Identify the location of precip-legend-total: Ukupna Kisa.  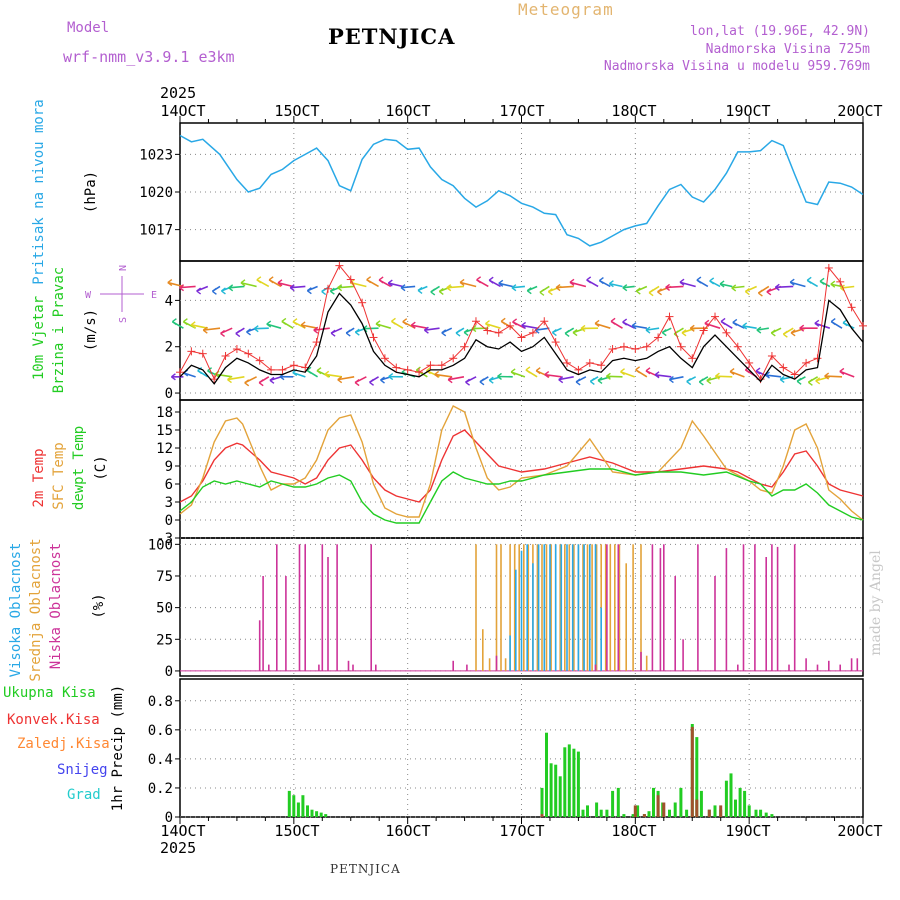
(49, 693).